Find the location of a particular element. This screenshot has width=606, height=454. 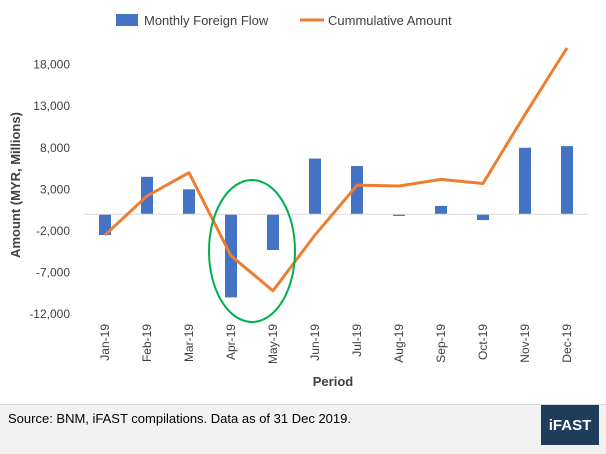

x-tick-label: Feb-19 is located at coordinates (147, 343).